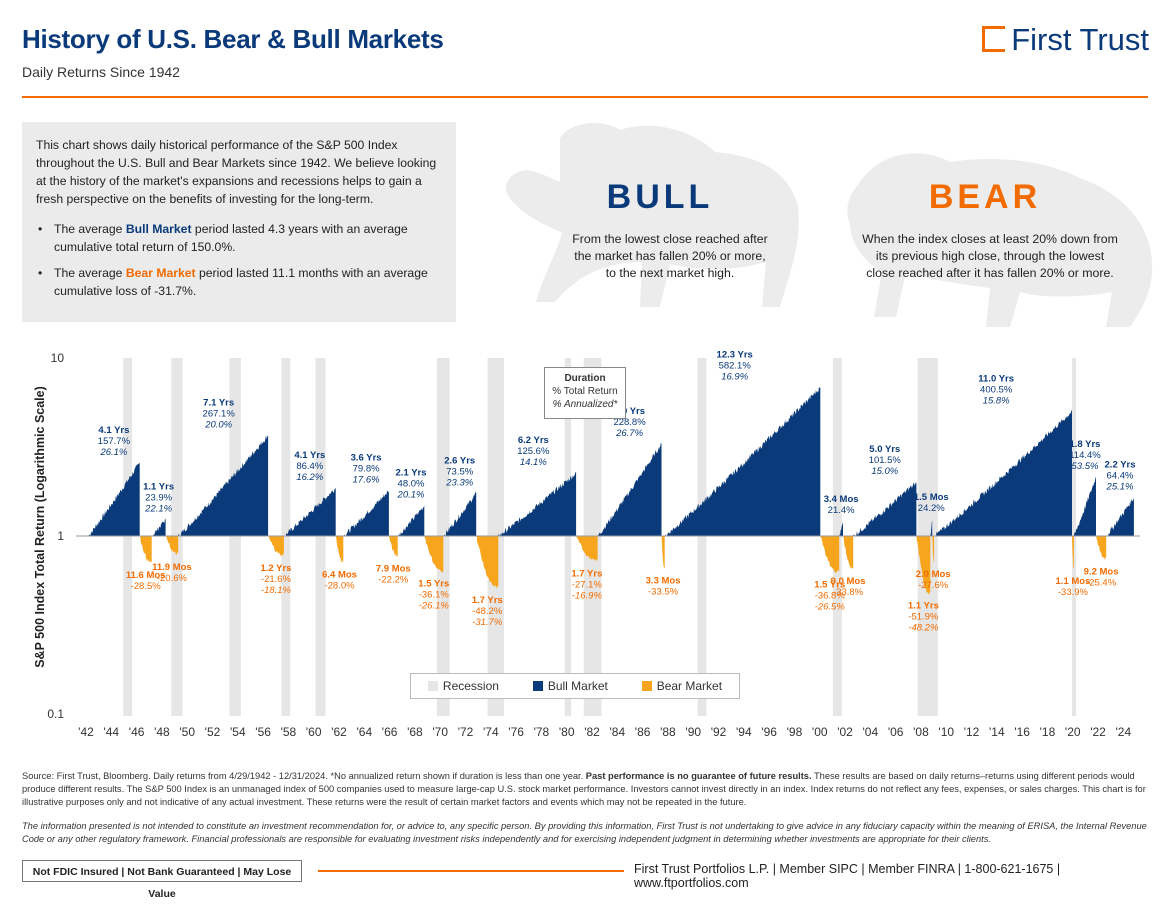 This screenshot has height=905, width=1171. Describe the element at coordinates (463, 686) in the screenshot. I see `legend-recession: Recession` at that location.